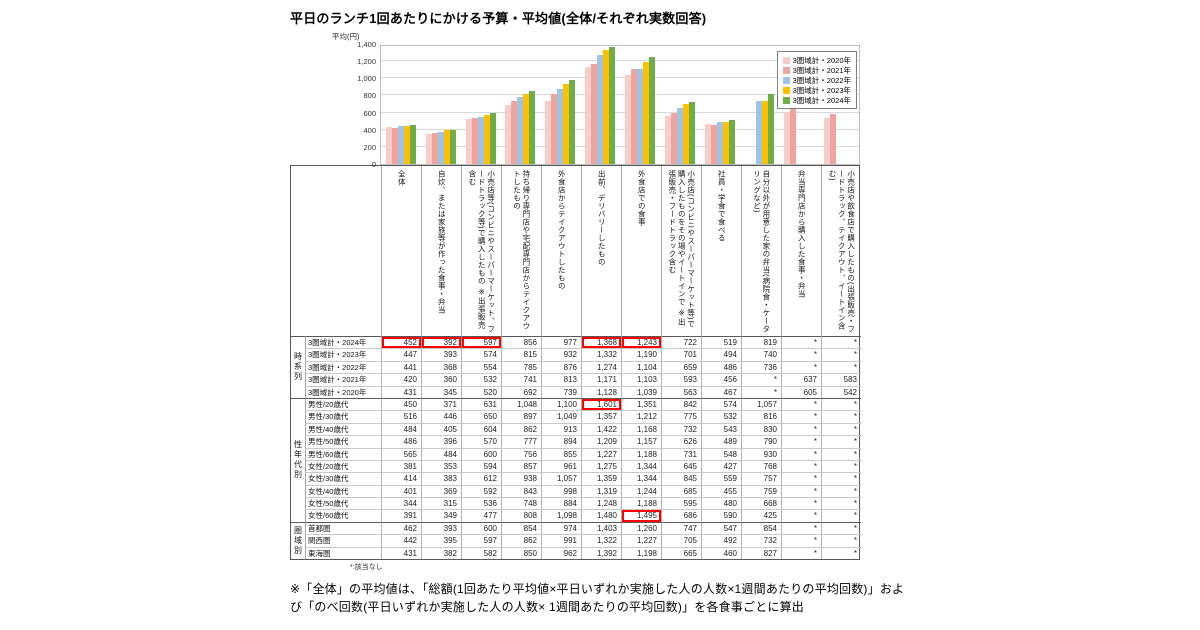  What do you see at coordinates (681, 453) in the screenshot?
I see `table-cell: 731` at bounding box center [681, 453].